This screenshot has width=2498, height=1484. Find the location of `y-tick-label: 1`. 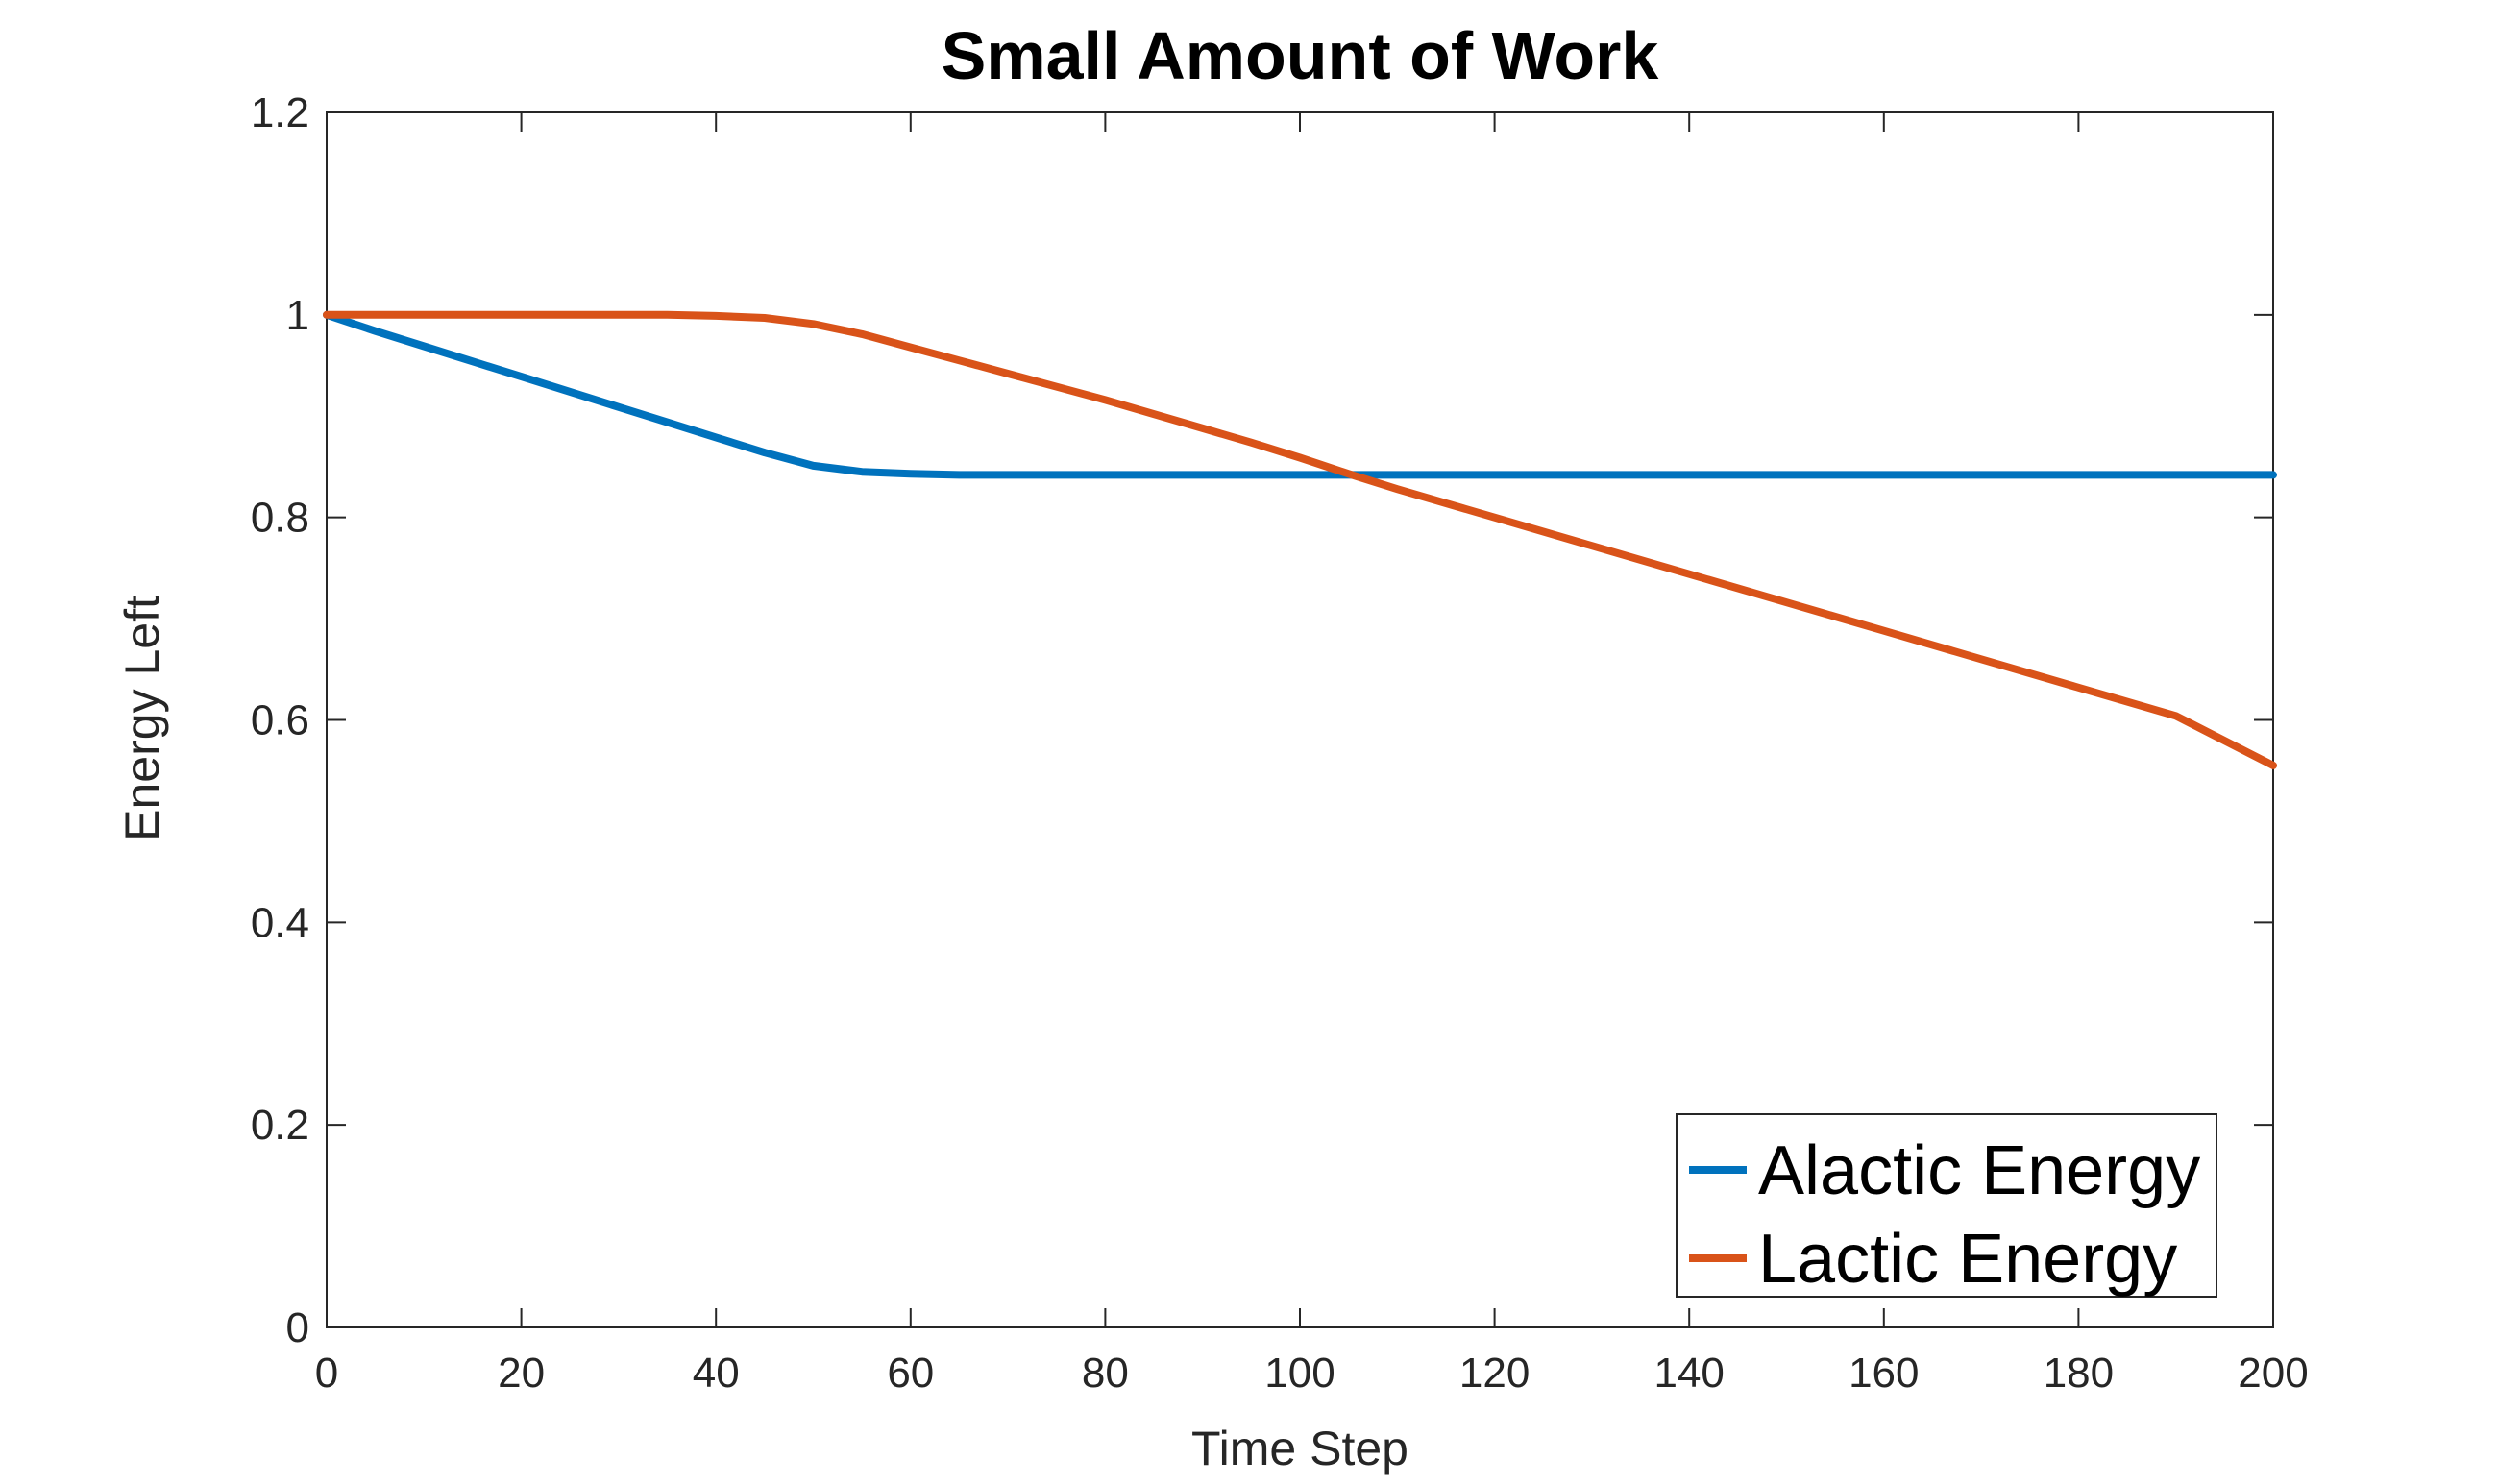

y-tick-label: 1 is located at coordinates (298, 315).